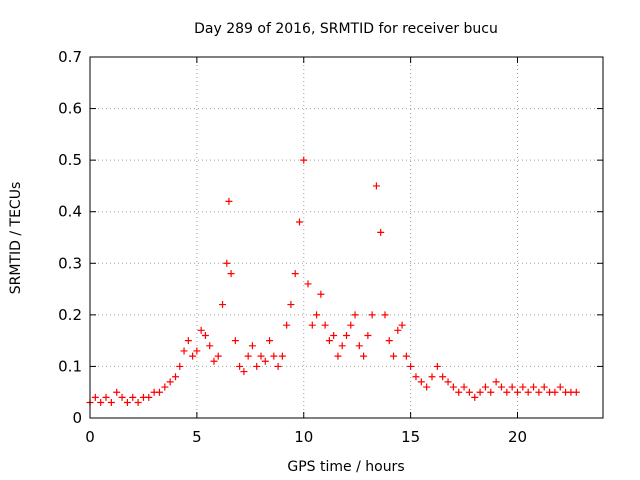 This screenshot has width=640, height=480. What do you see at coordinates (517, 437) in the screenshot?
I see `x-tick-label: 20` at bounding box center [517, 437].